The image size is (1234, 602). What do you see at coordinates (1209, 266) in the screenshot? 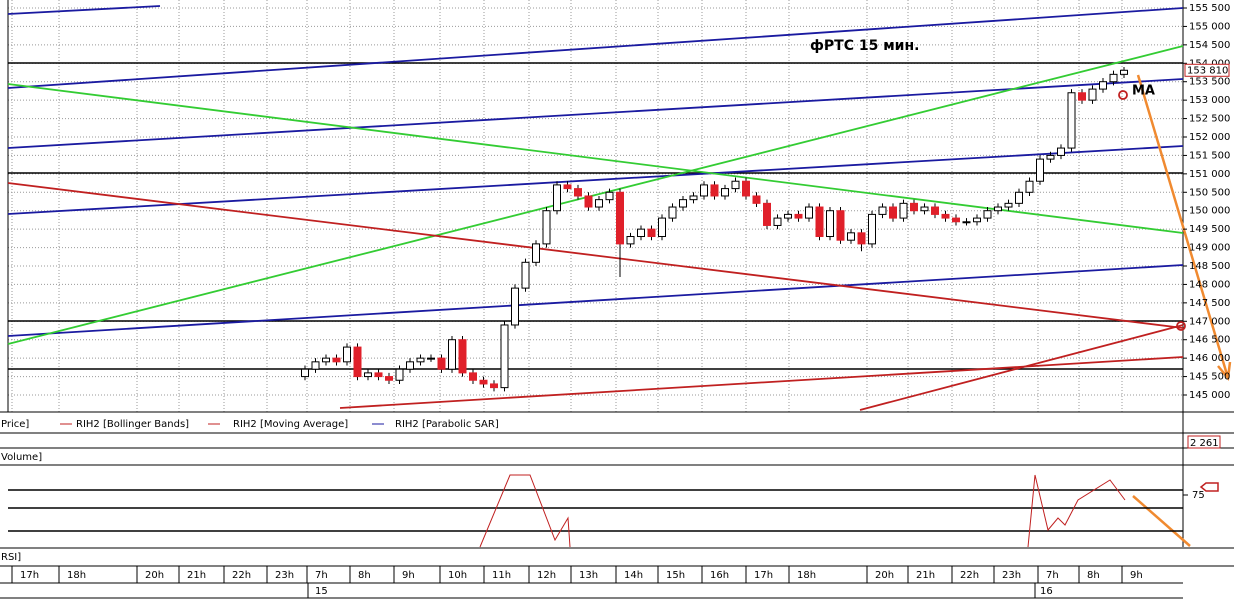
I see `y-tick-label: 148 500` at bounding box center [1209, 266].